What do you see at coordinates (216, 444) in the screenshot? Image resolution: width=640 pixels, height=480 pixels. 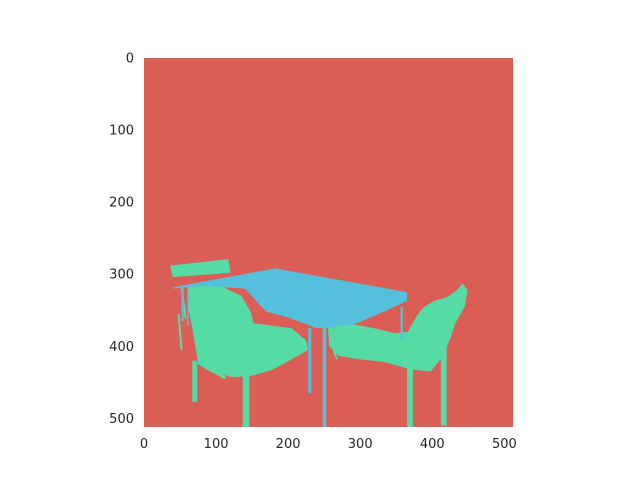 I see `x-tick-label: 100` at bounding box center [216, 444].